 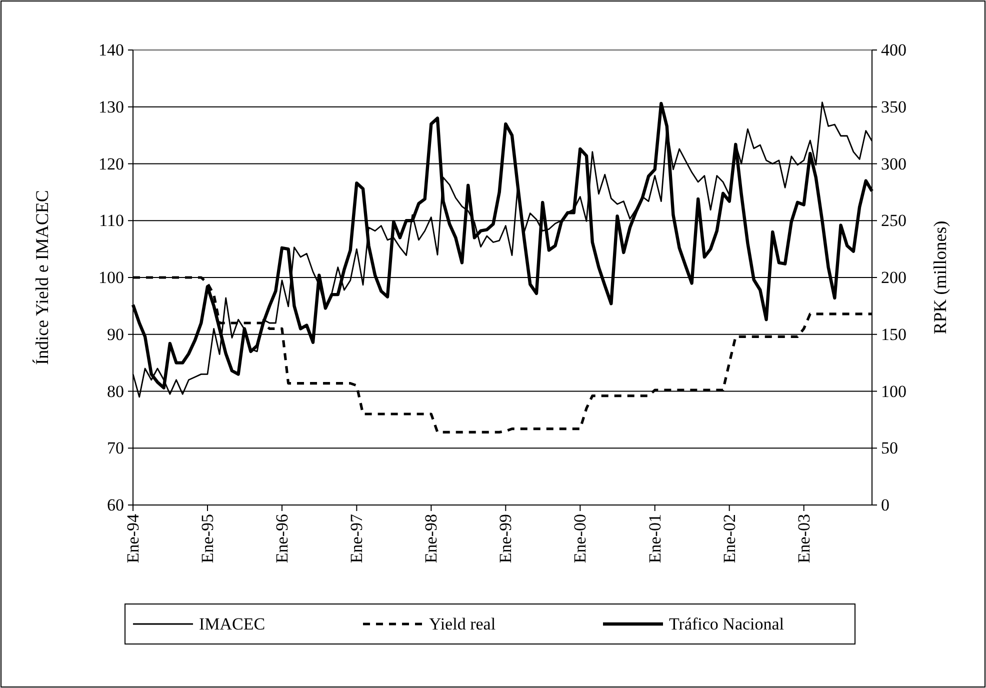 I want to click on y2-tick-label: 200, so click(x=893, y=277).